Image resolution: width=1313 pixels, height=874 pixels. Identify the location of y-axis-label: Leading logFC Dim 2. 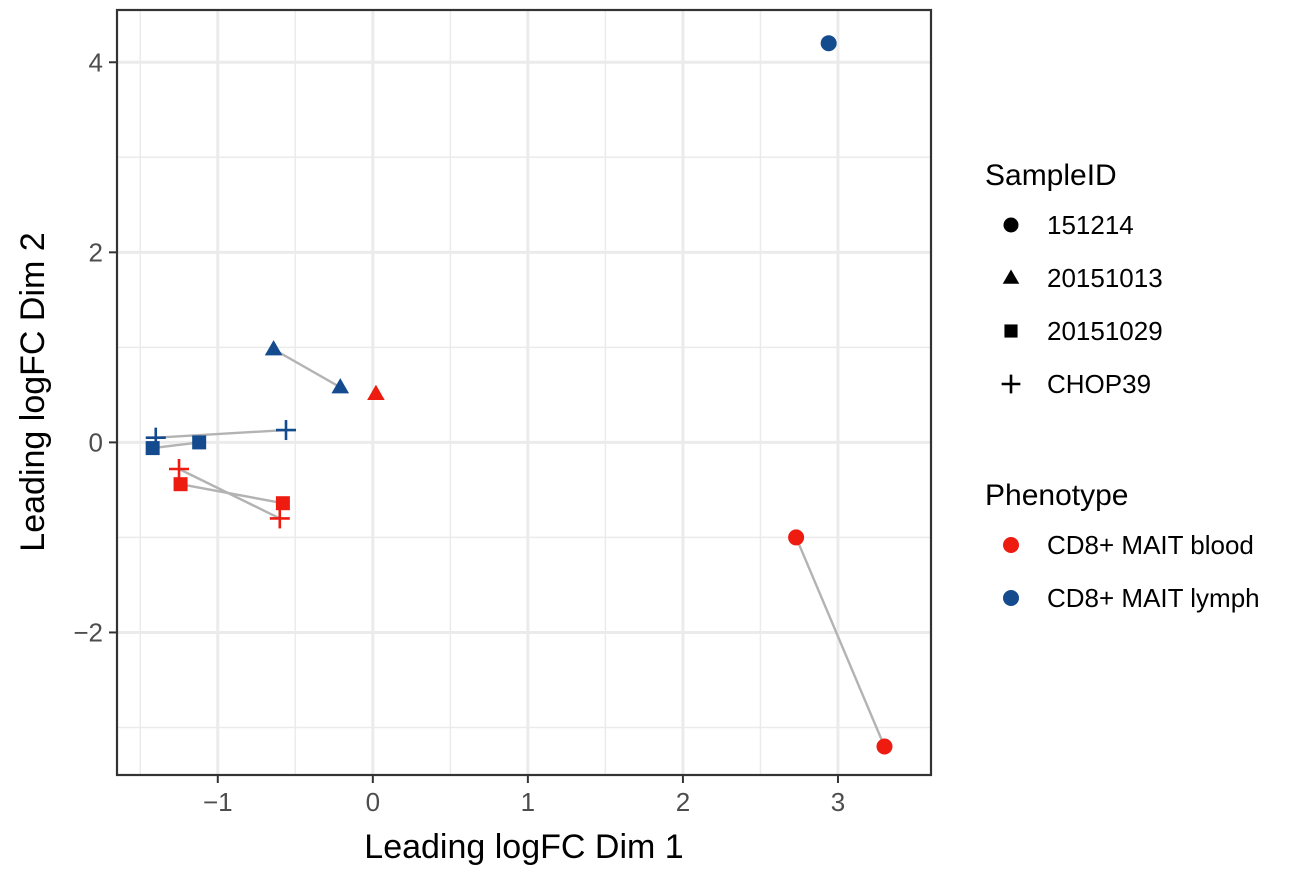
(33, 391).